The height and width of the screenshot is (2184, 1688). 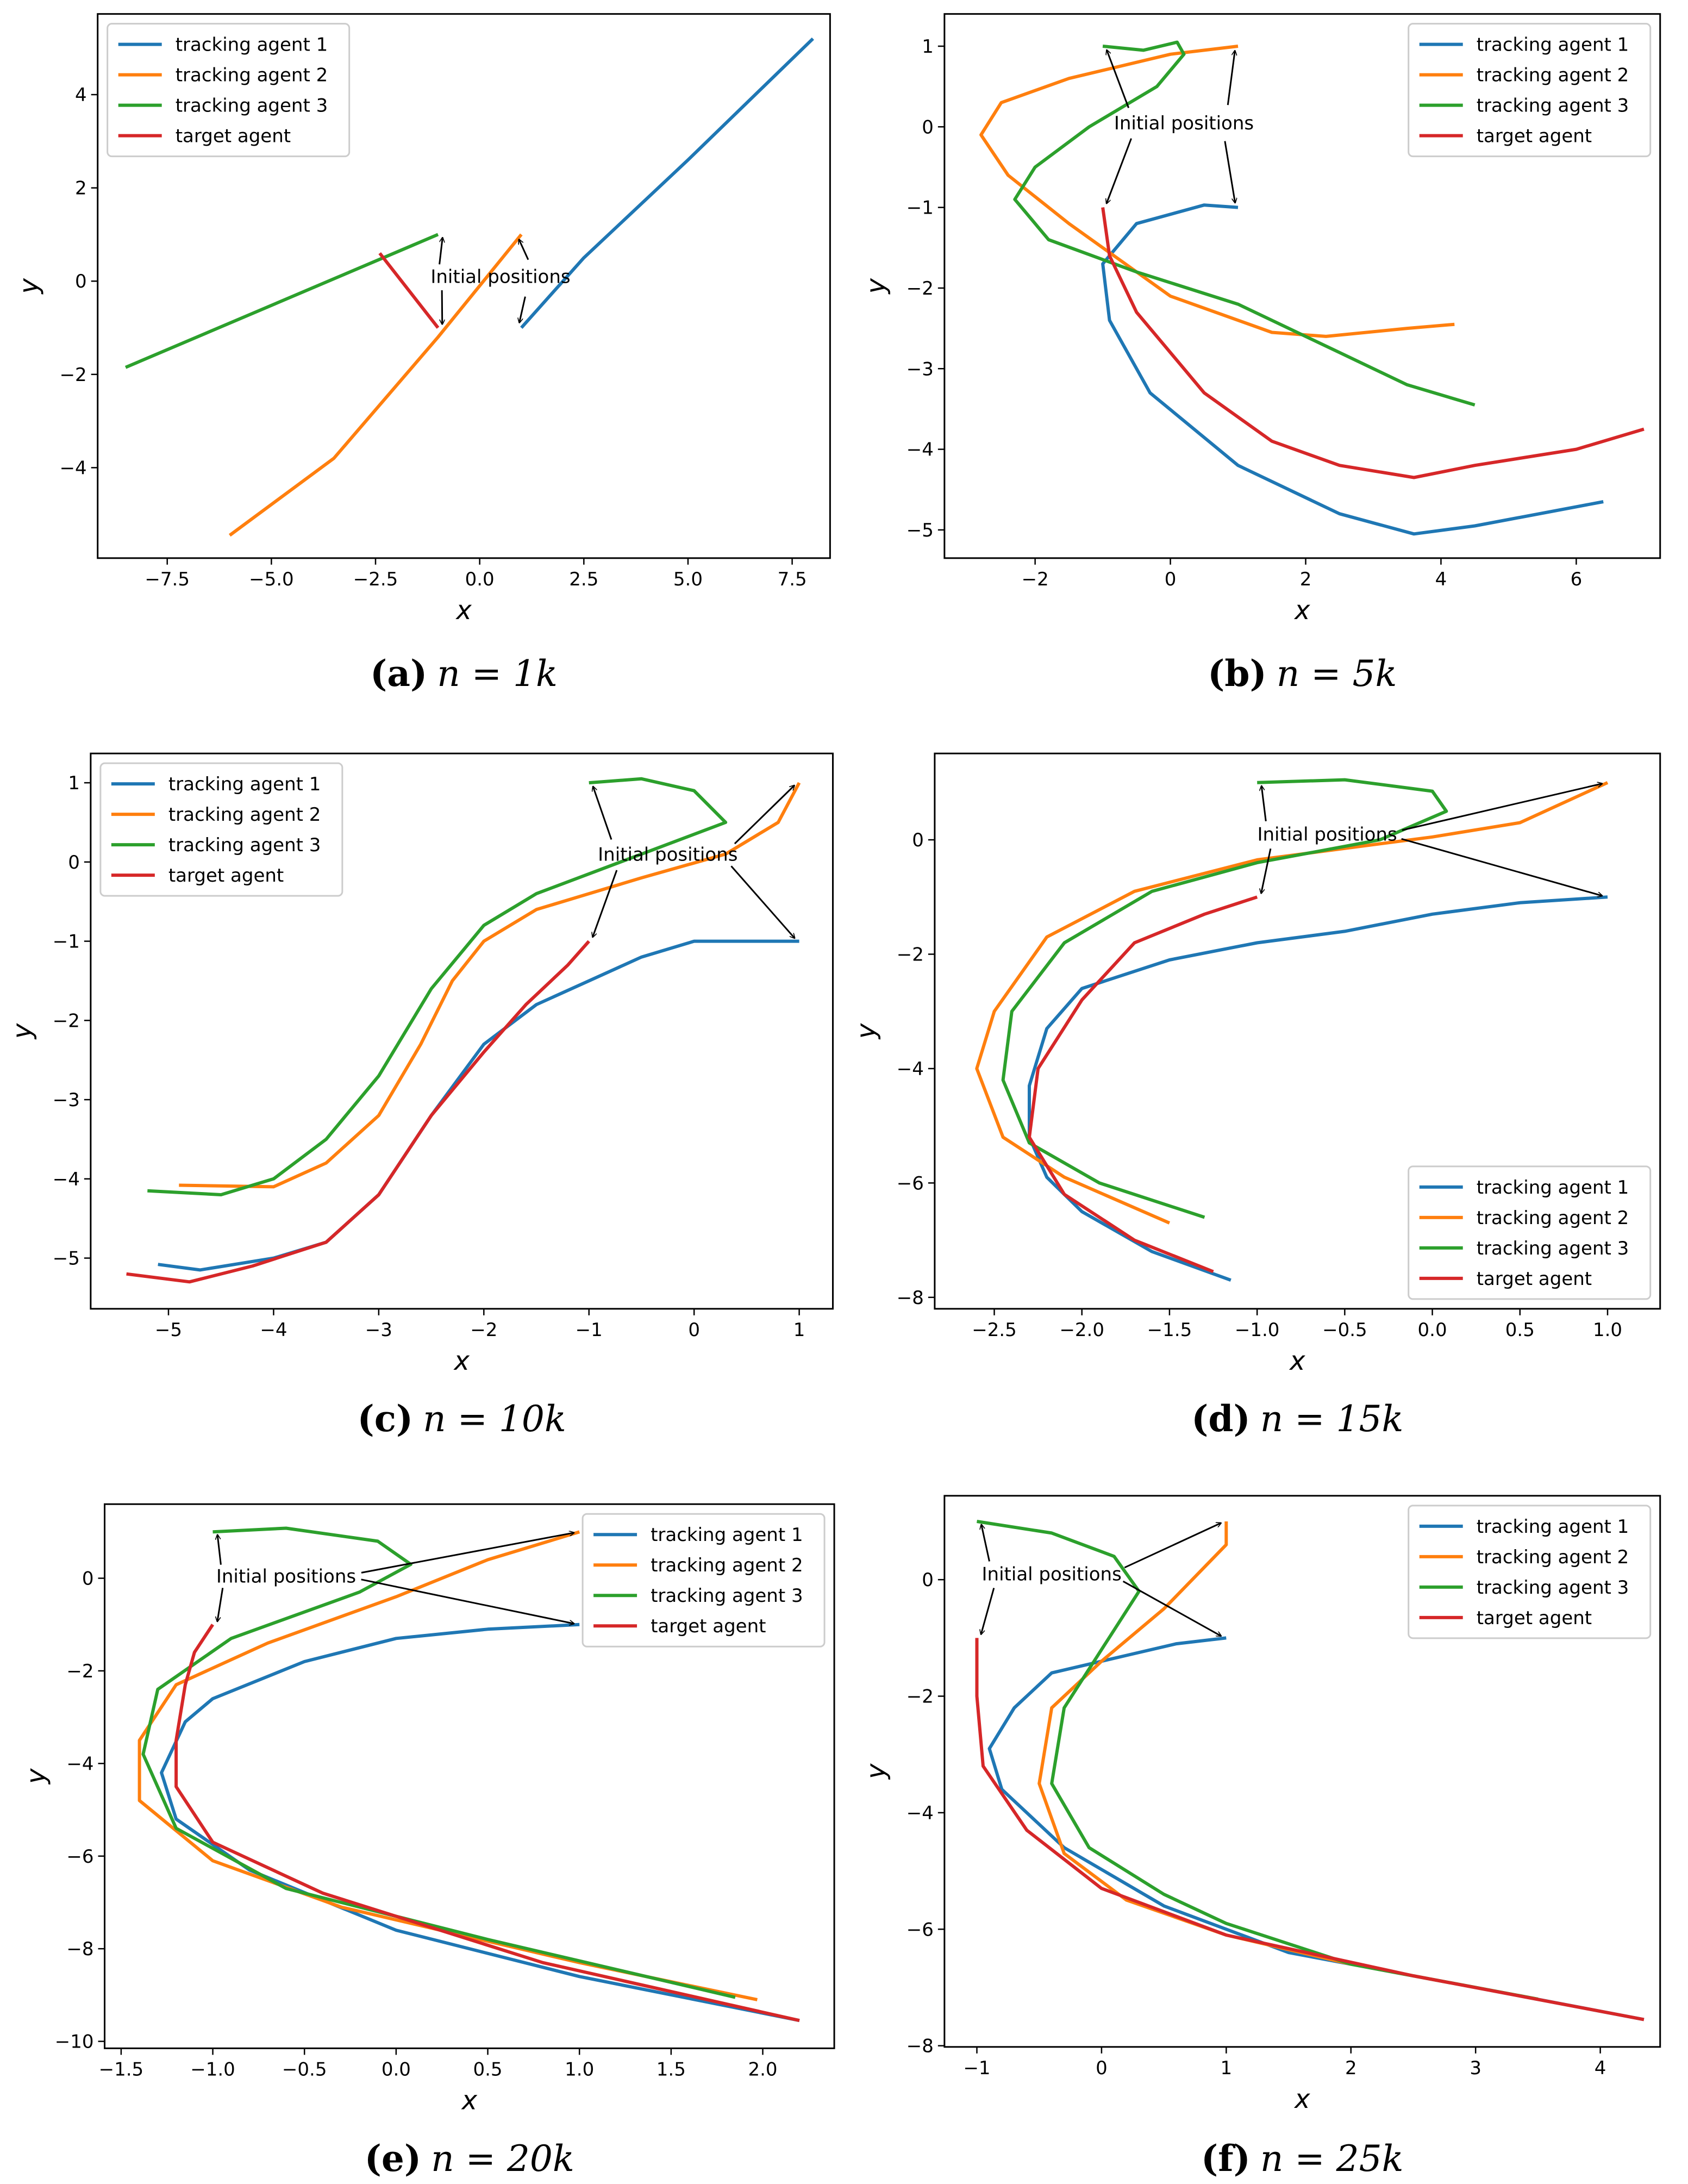 What do you see at coordinates (502, 2159) in the screenshot?
I see `caption-text: n = 20k` at bounding box center [502, 2159].